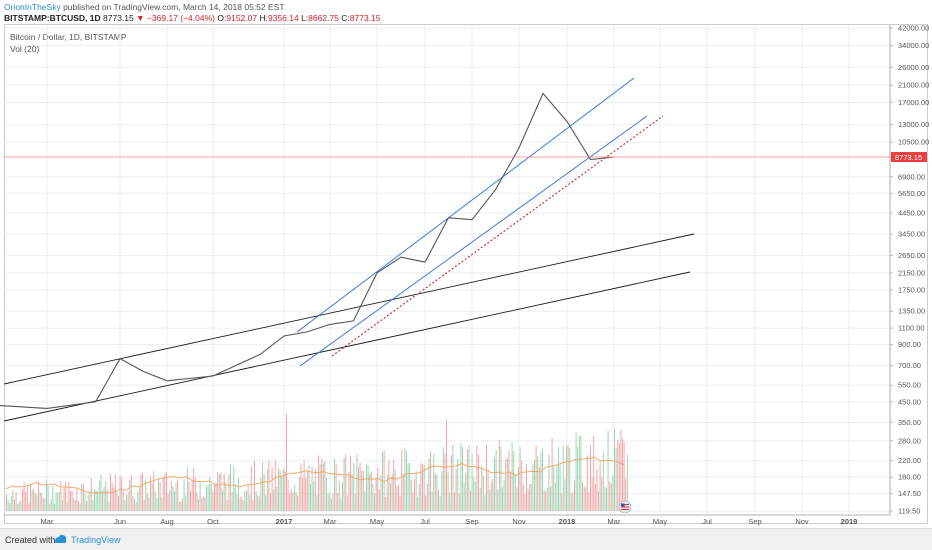 This screenshot has width=932, height=550. I want to click on tradingview-brand-link: TradingView, so click(96, 540).